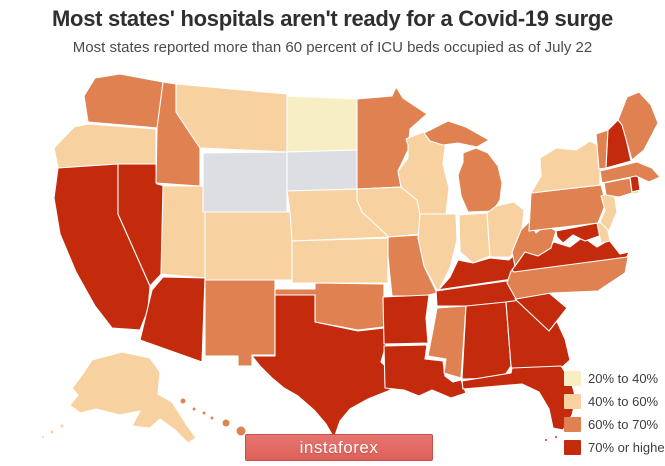 This screenshot has height=466, width=665. I want to click on state-CO, so click(248, 246).